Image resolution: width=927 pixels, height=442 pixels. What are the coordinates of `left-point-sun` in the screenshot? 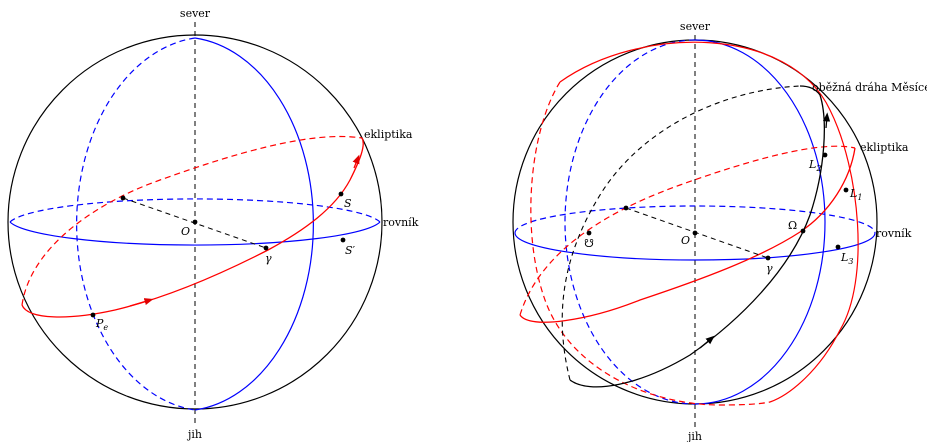 It's located at (341, 194).